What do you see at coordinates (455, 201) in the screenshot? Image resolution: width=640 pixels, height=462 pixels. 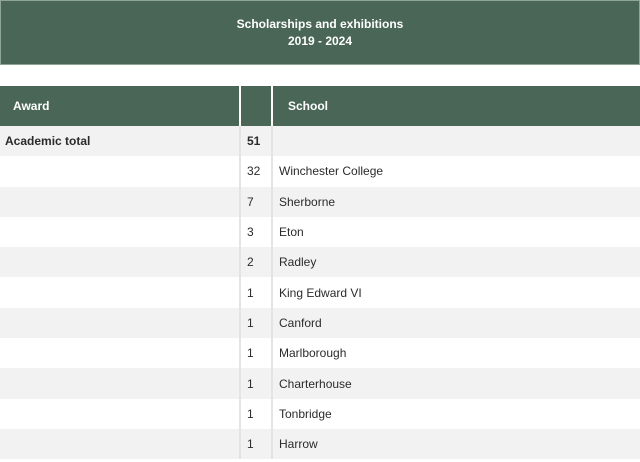 I see `cell-school: Sherborne` at bounding box center [455, 201].